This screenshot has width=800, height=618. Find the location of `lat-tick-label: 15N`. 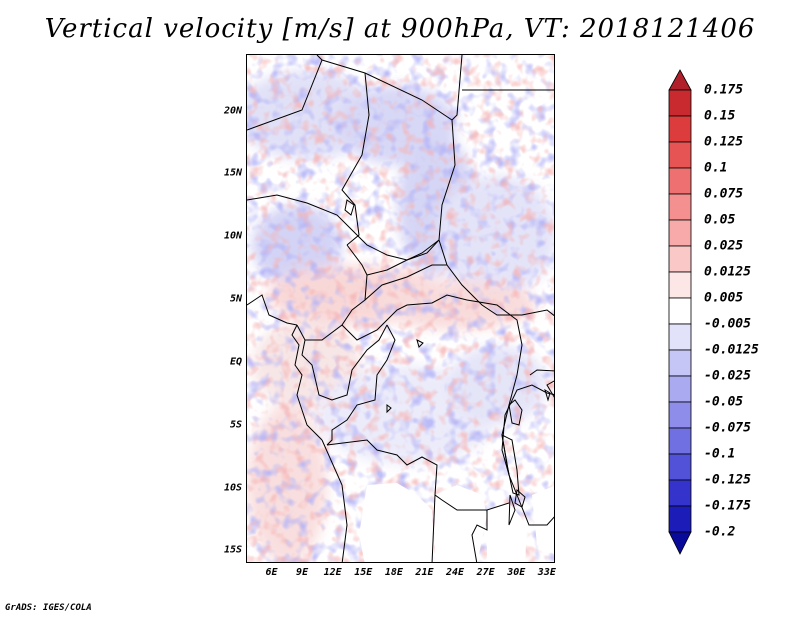

lat-tick-label: 15N is located at coordinates (232, 173).